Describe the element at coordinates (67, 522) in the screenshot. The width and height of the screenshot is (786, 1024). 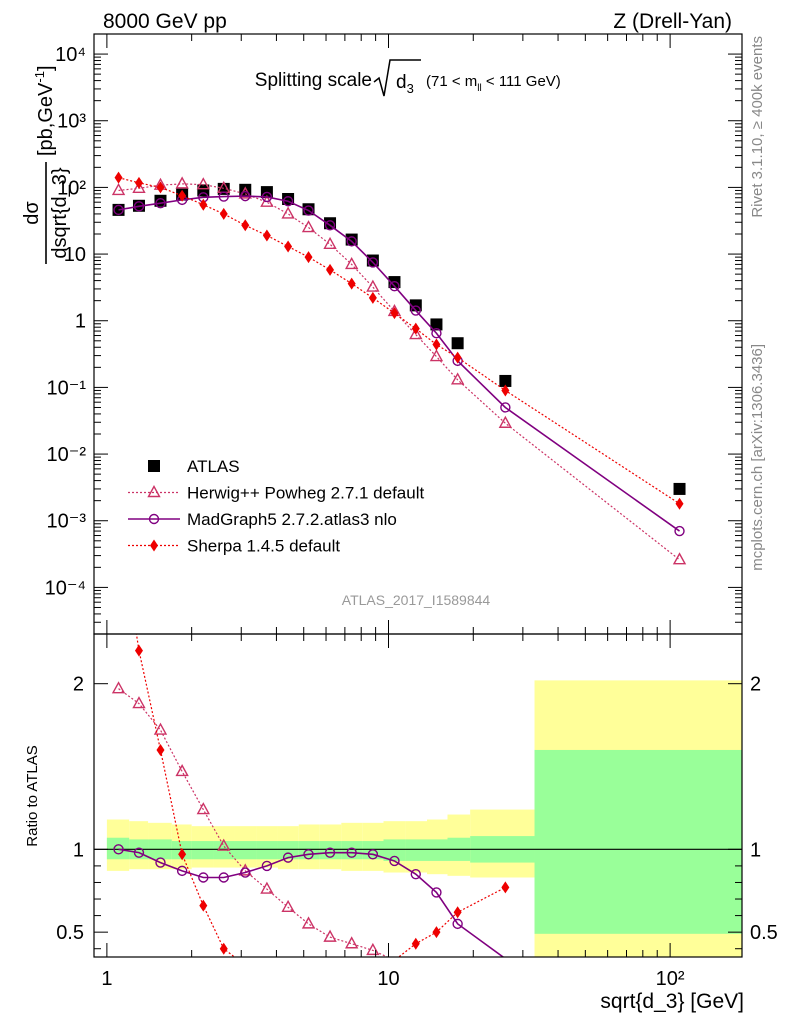
I see `y-tick-label: 10⁻³` at that location.